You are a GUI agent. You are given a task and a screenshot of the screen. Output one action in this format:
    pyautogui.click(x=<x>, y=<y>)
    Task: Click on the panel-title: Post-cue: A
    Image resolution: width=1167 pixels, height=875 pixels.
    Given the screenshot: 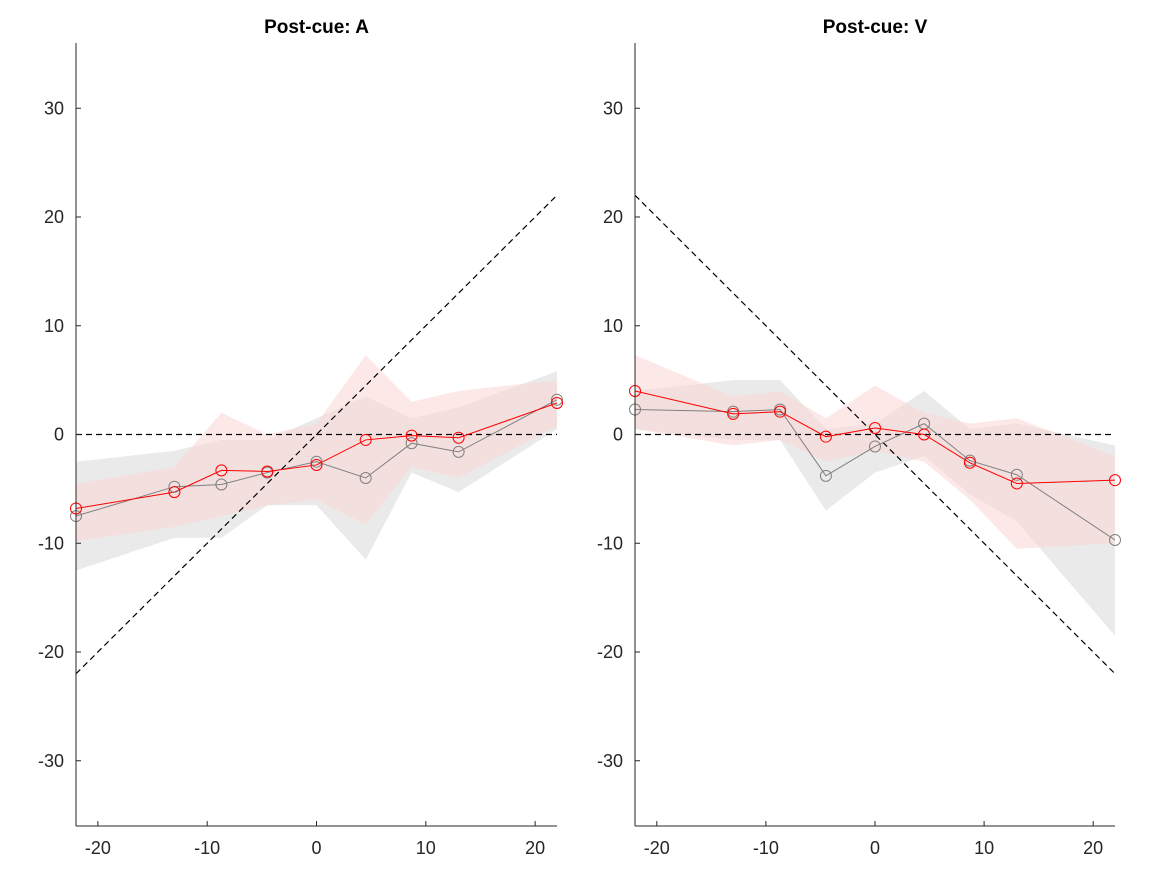 What is the action you would take?
    pyautogui.click(x=316, y=27)
    